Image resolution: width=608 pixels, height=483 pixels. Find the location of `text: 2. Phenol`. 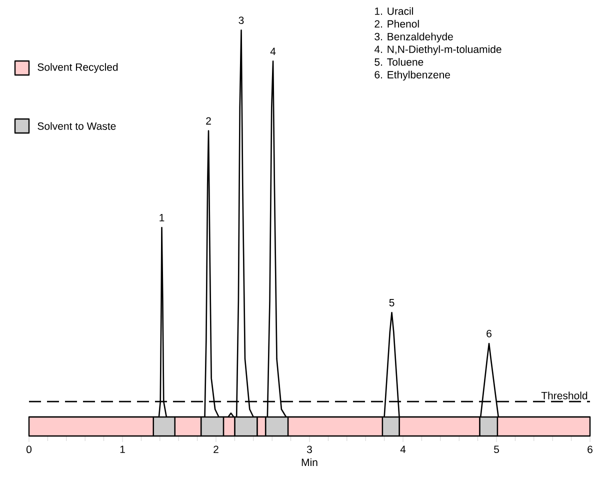

text: 2. Phenol is located at coordinates (396, 24).